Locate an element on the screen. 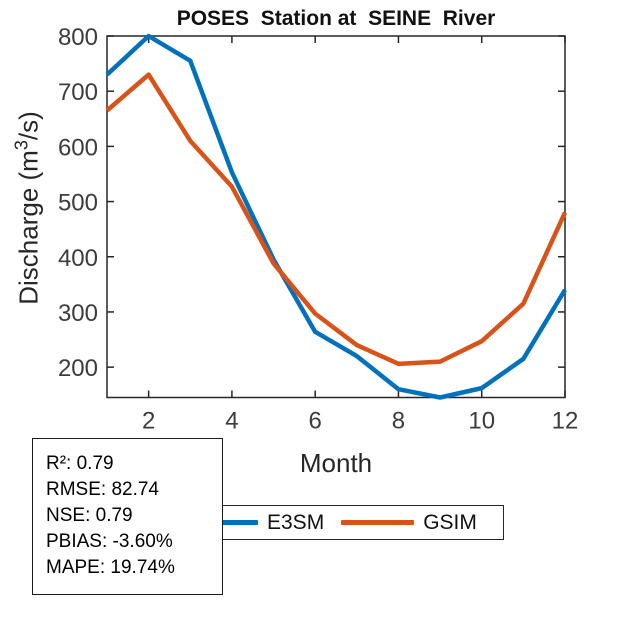  y-axis-label-units: /s) is located at coordinates (28, 126).